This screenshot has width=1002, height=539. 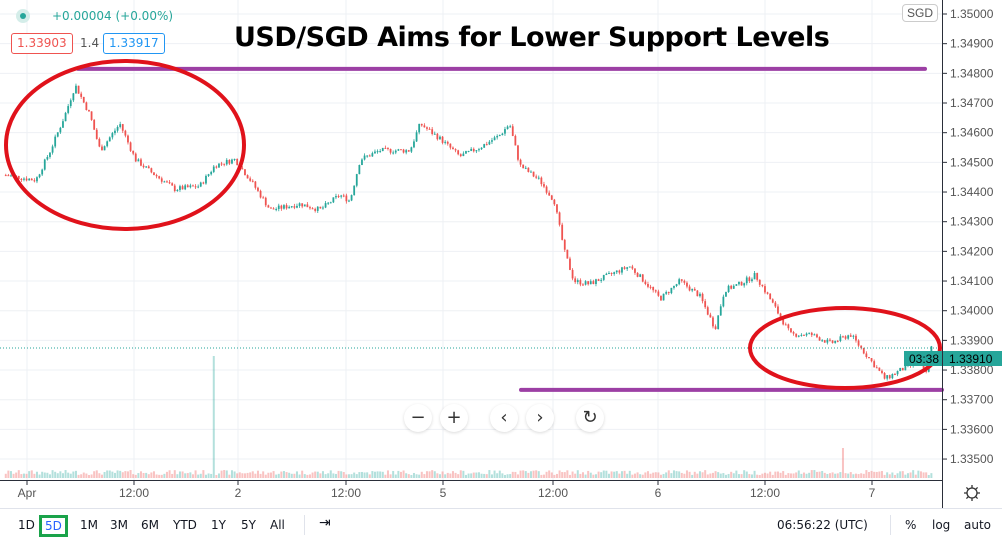 What do you see at coordinates (42, 43) in the screenshot?
I see `sell-button: 1.33903` at bounding box center [42, 43].